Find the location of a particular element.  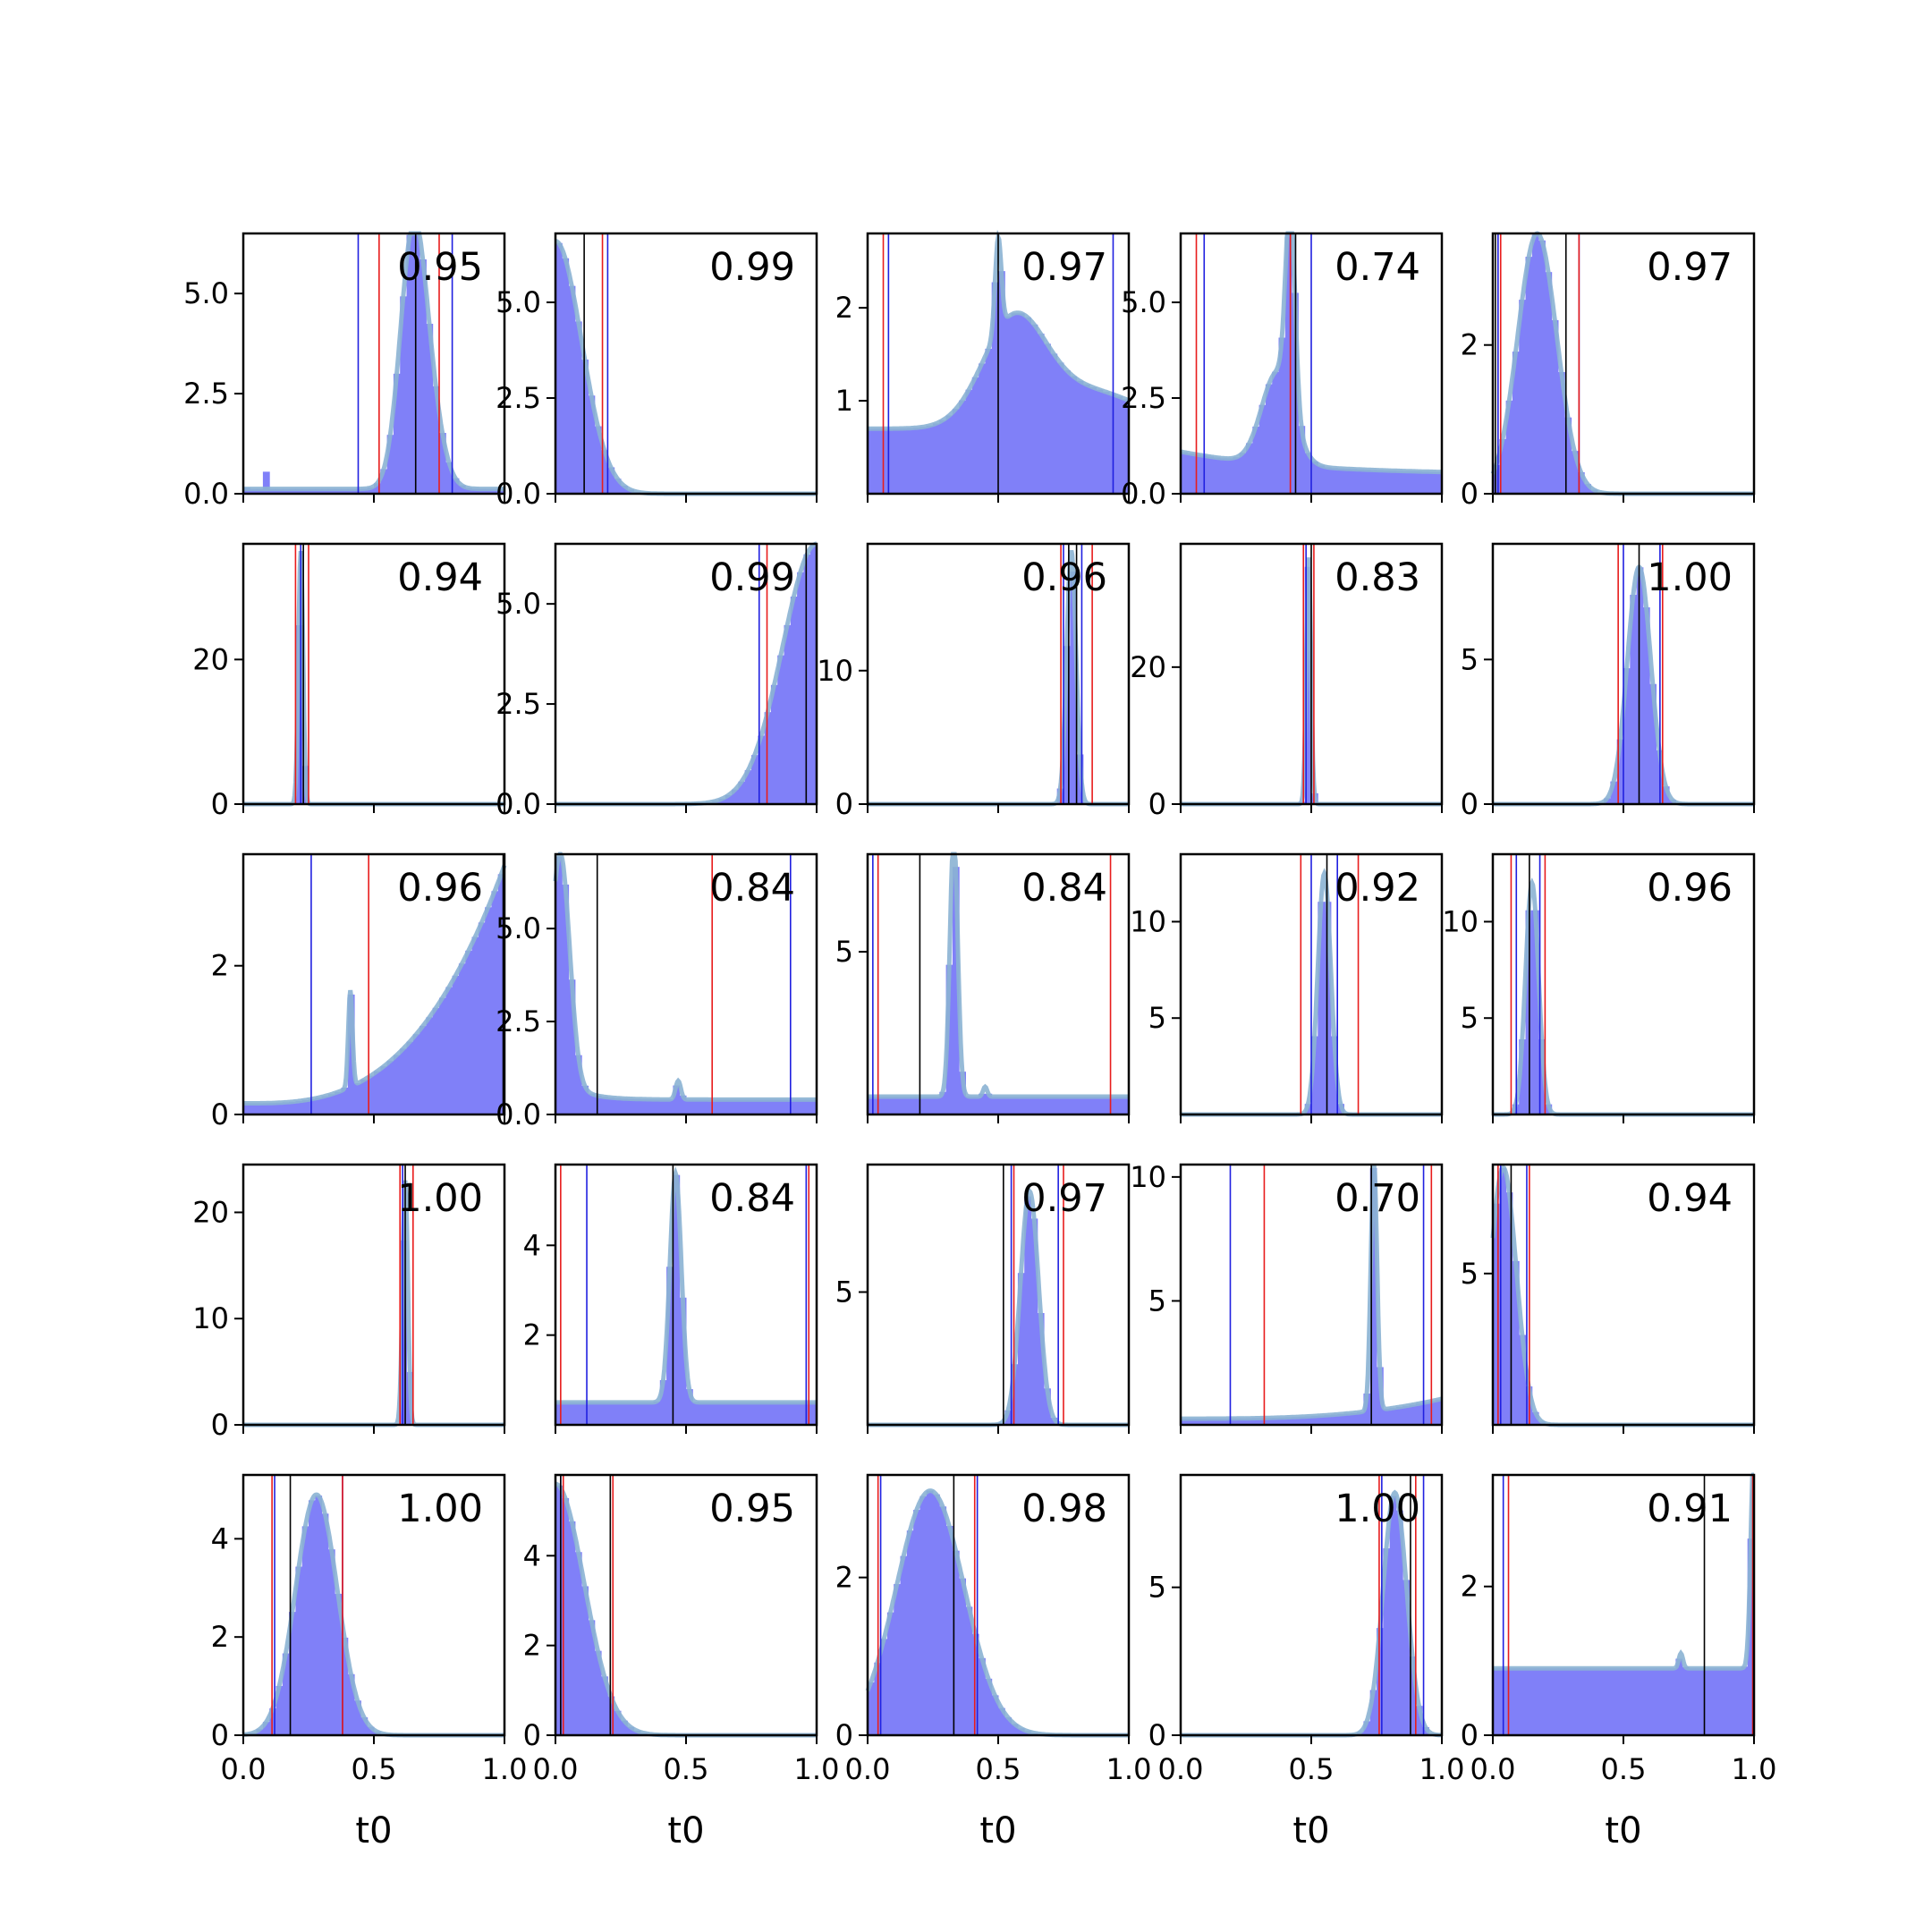

x-tick-label: 1.0 is located at coordinates (505, 1769).